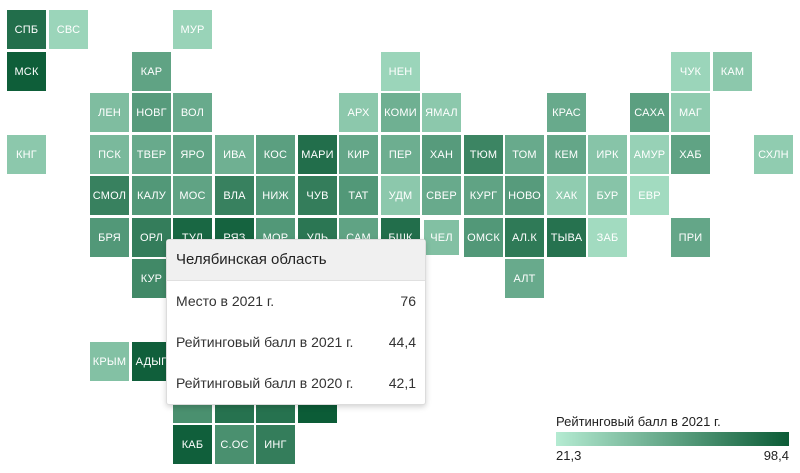  What do you see at coordinates (441, 195) in the screenshot?
I see `region-tile: СВЕР` at bounding box center [441, 195].